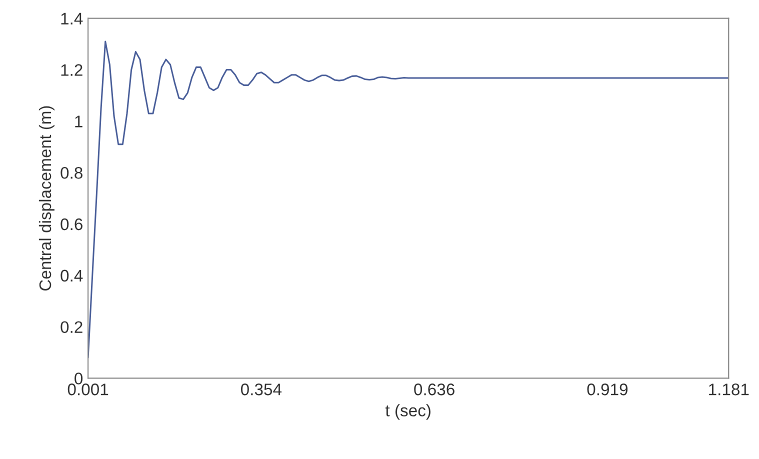 Image resolution: width=759 pixels, height=459 pixels. I want to click on y-tick-label: 1.2, so click(71, 70).